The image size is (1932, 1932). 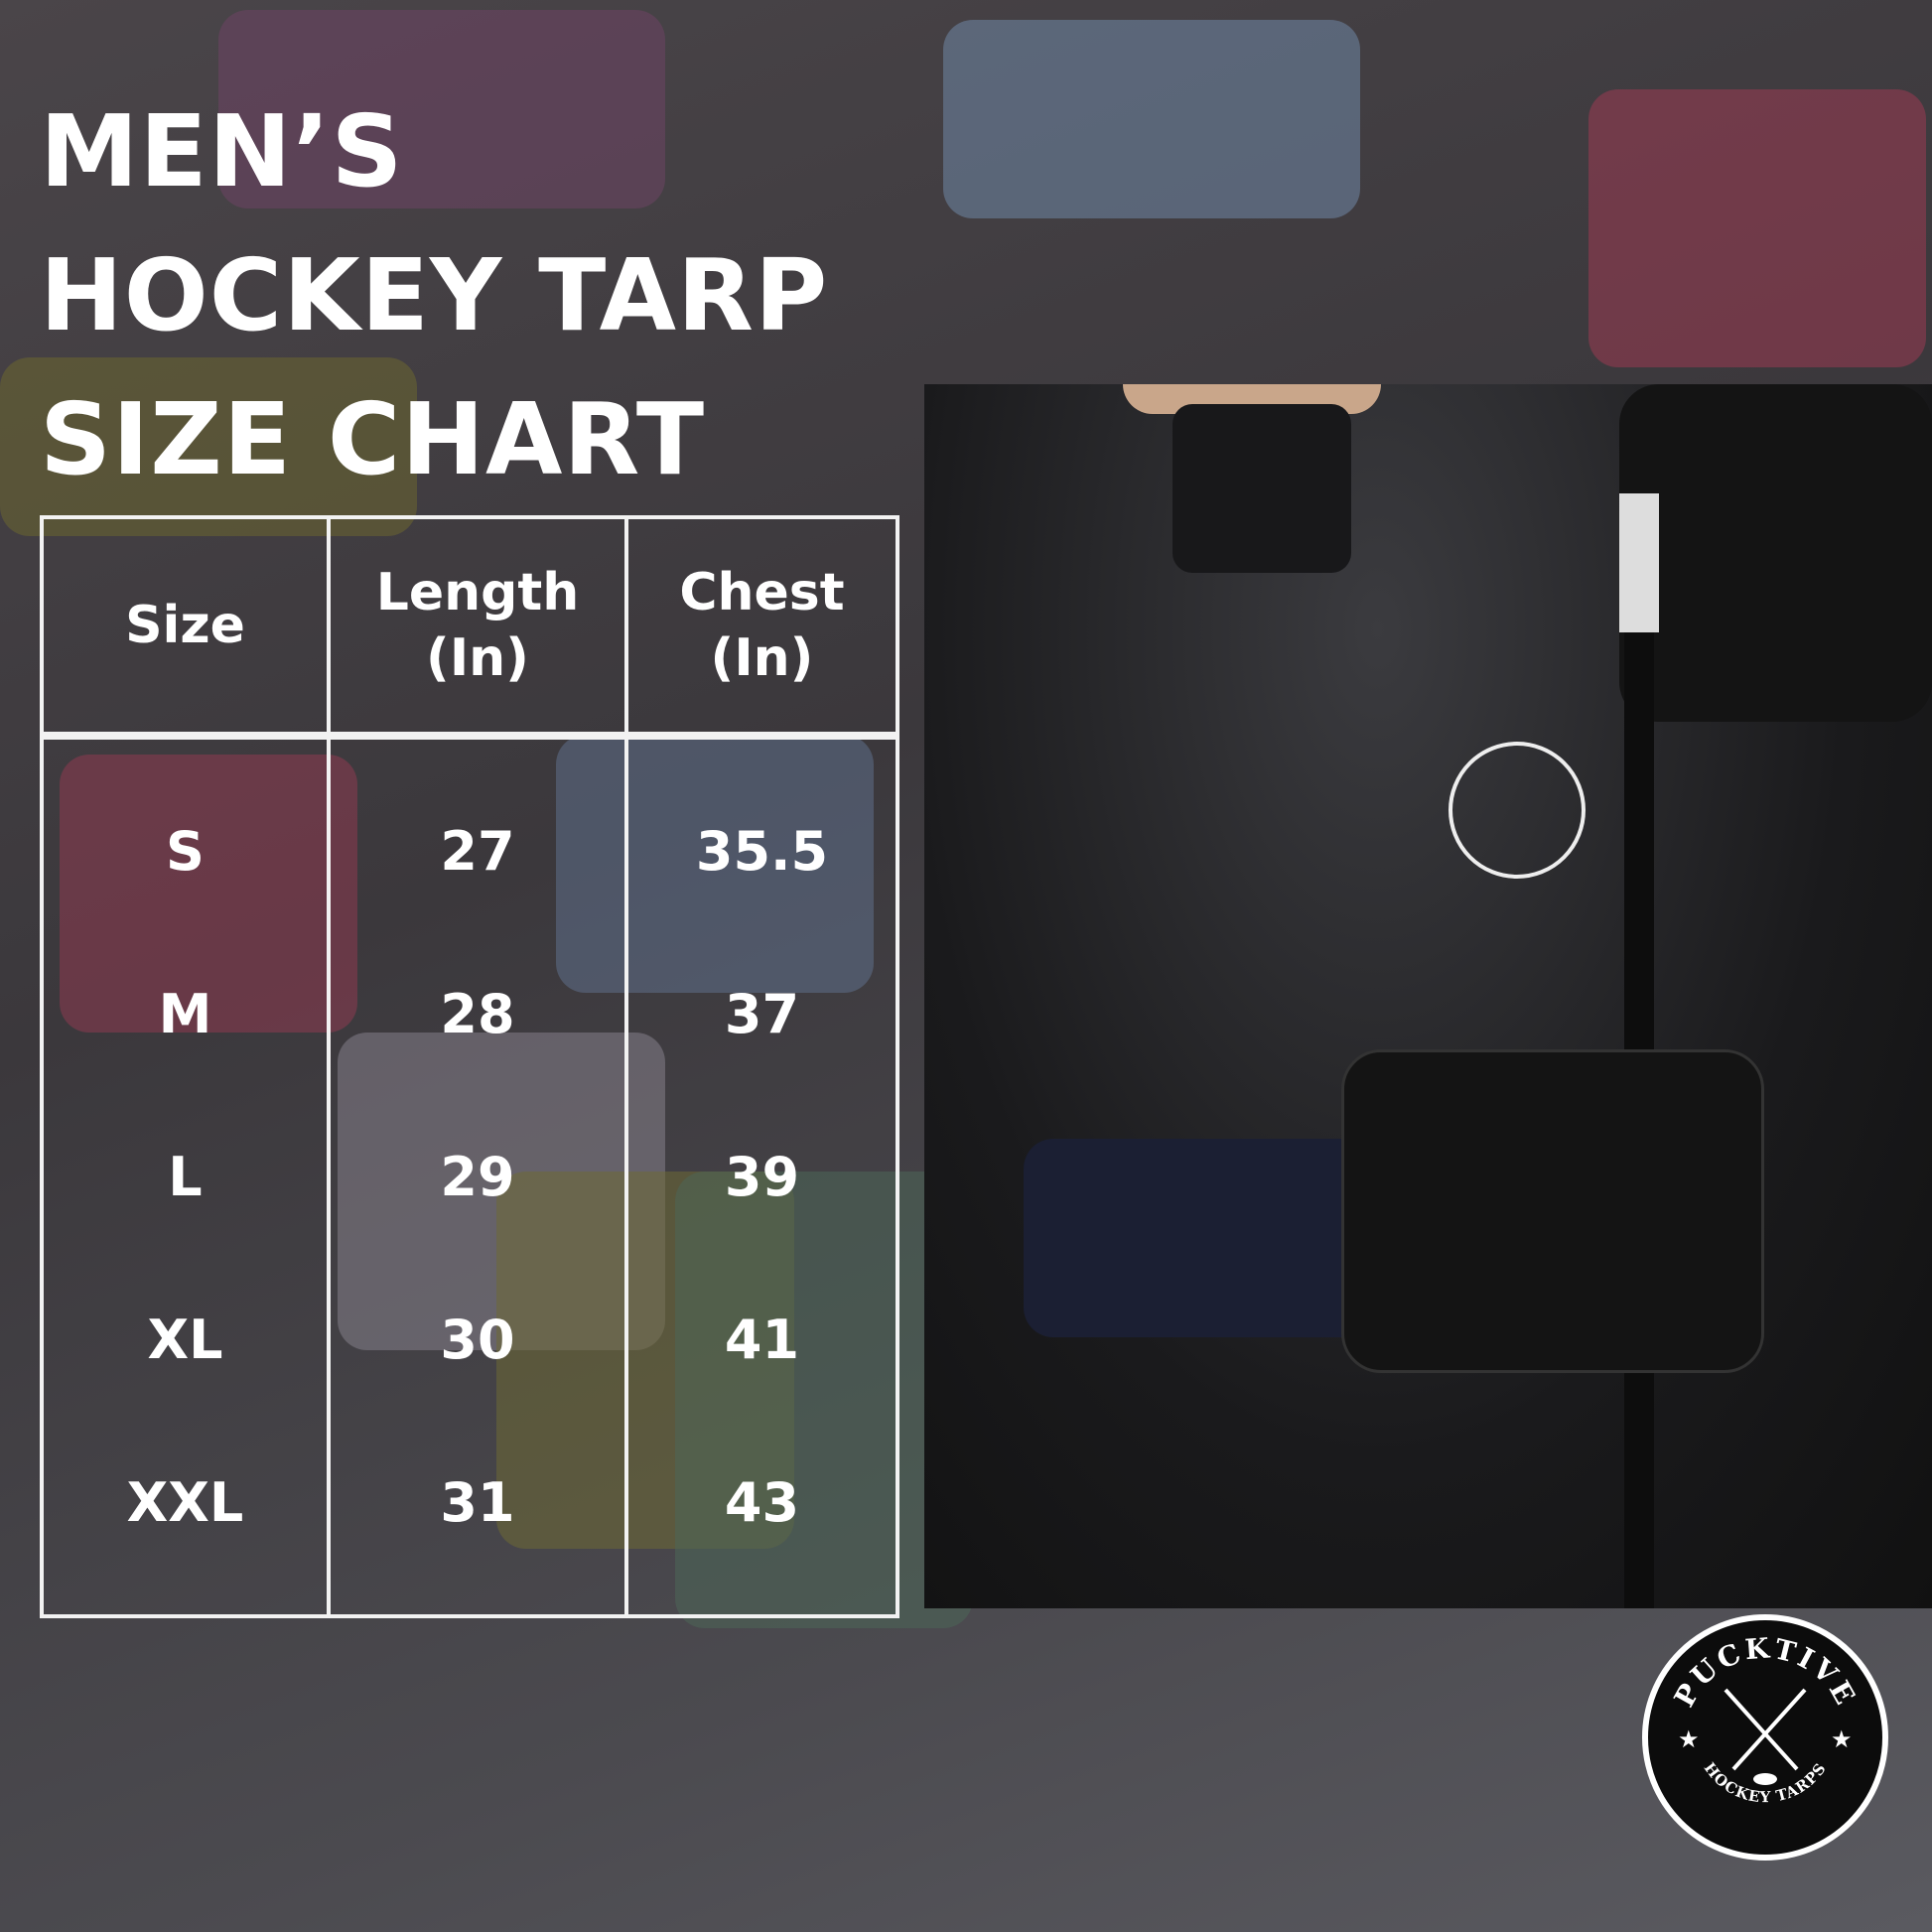 What do you see at coordinates (478, 1340) in the screenshot?
I see `cell-length: 30` at bounding box center [478, 1340].